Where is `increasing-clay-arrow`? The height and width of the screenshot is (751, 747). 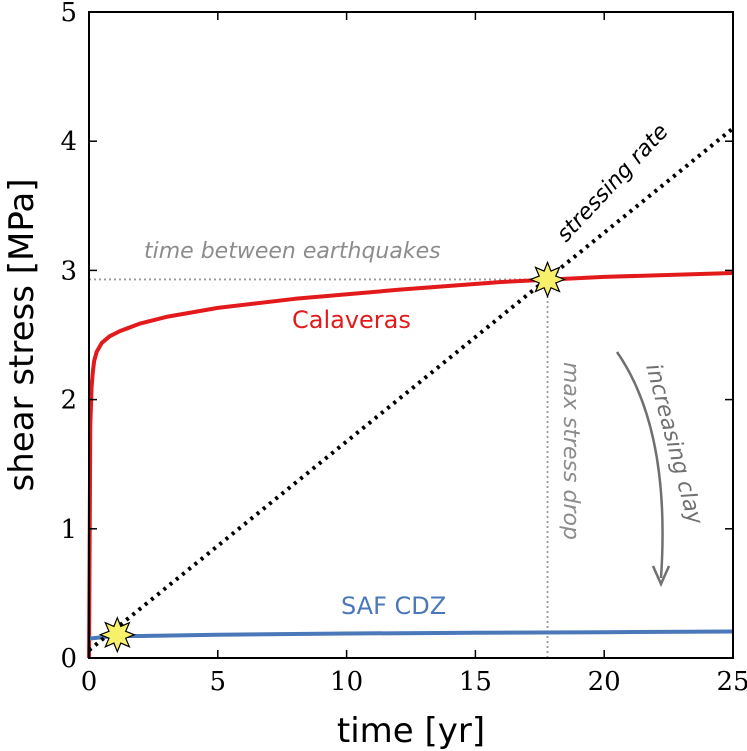 increasing-clay-arrow is located at coordinates (639, 465).